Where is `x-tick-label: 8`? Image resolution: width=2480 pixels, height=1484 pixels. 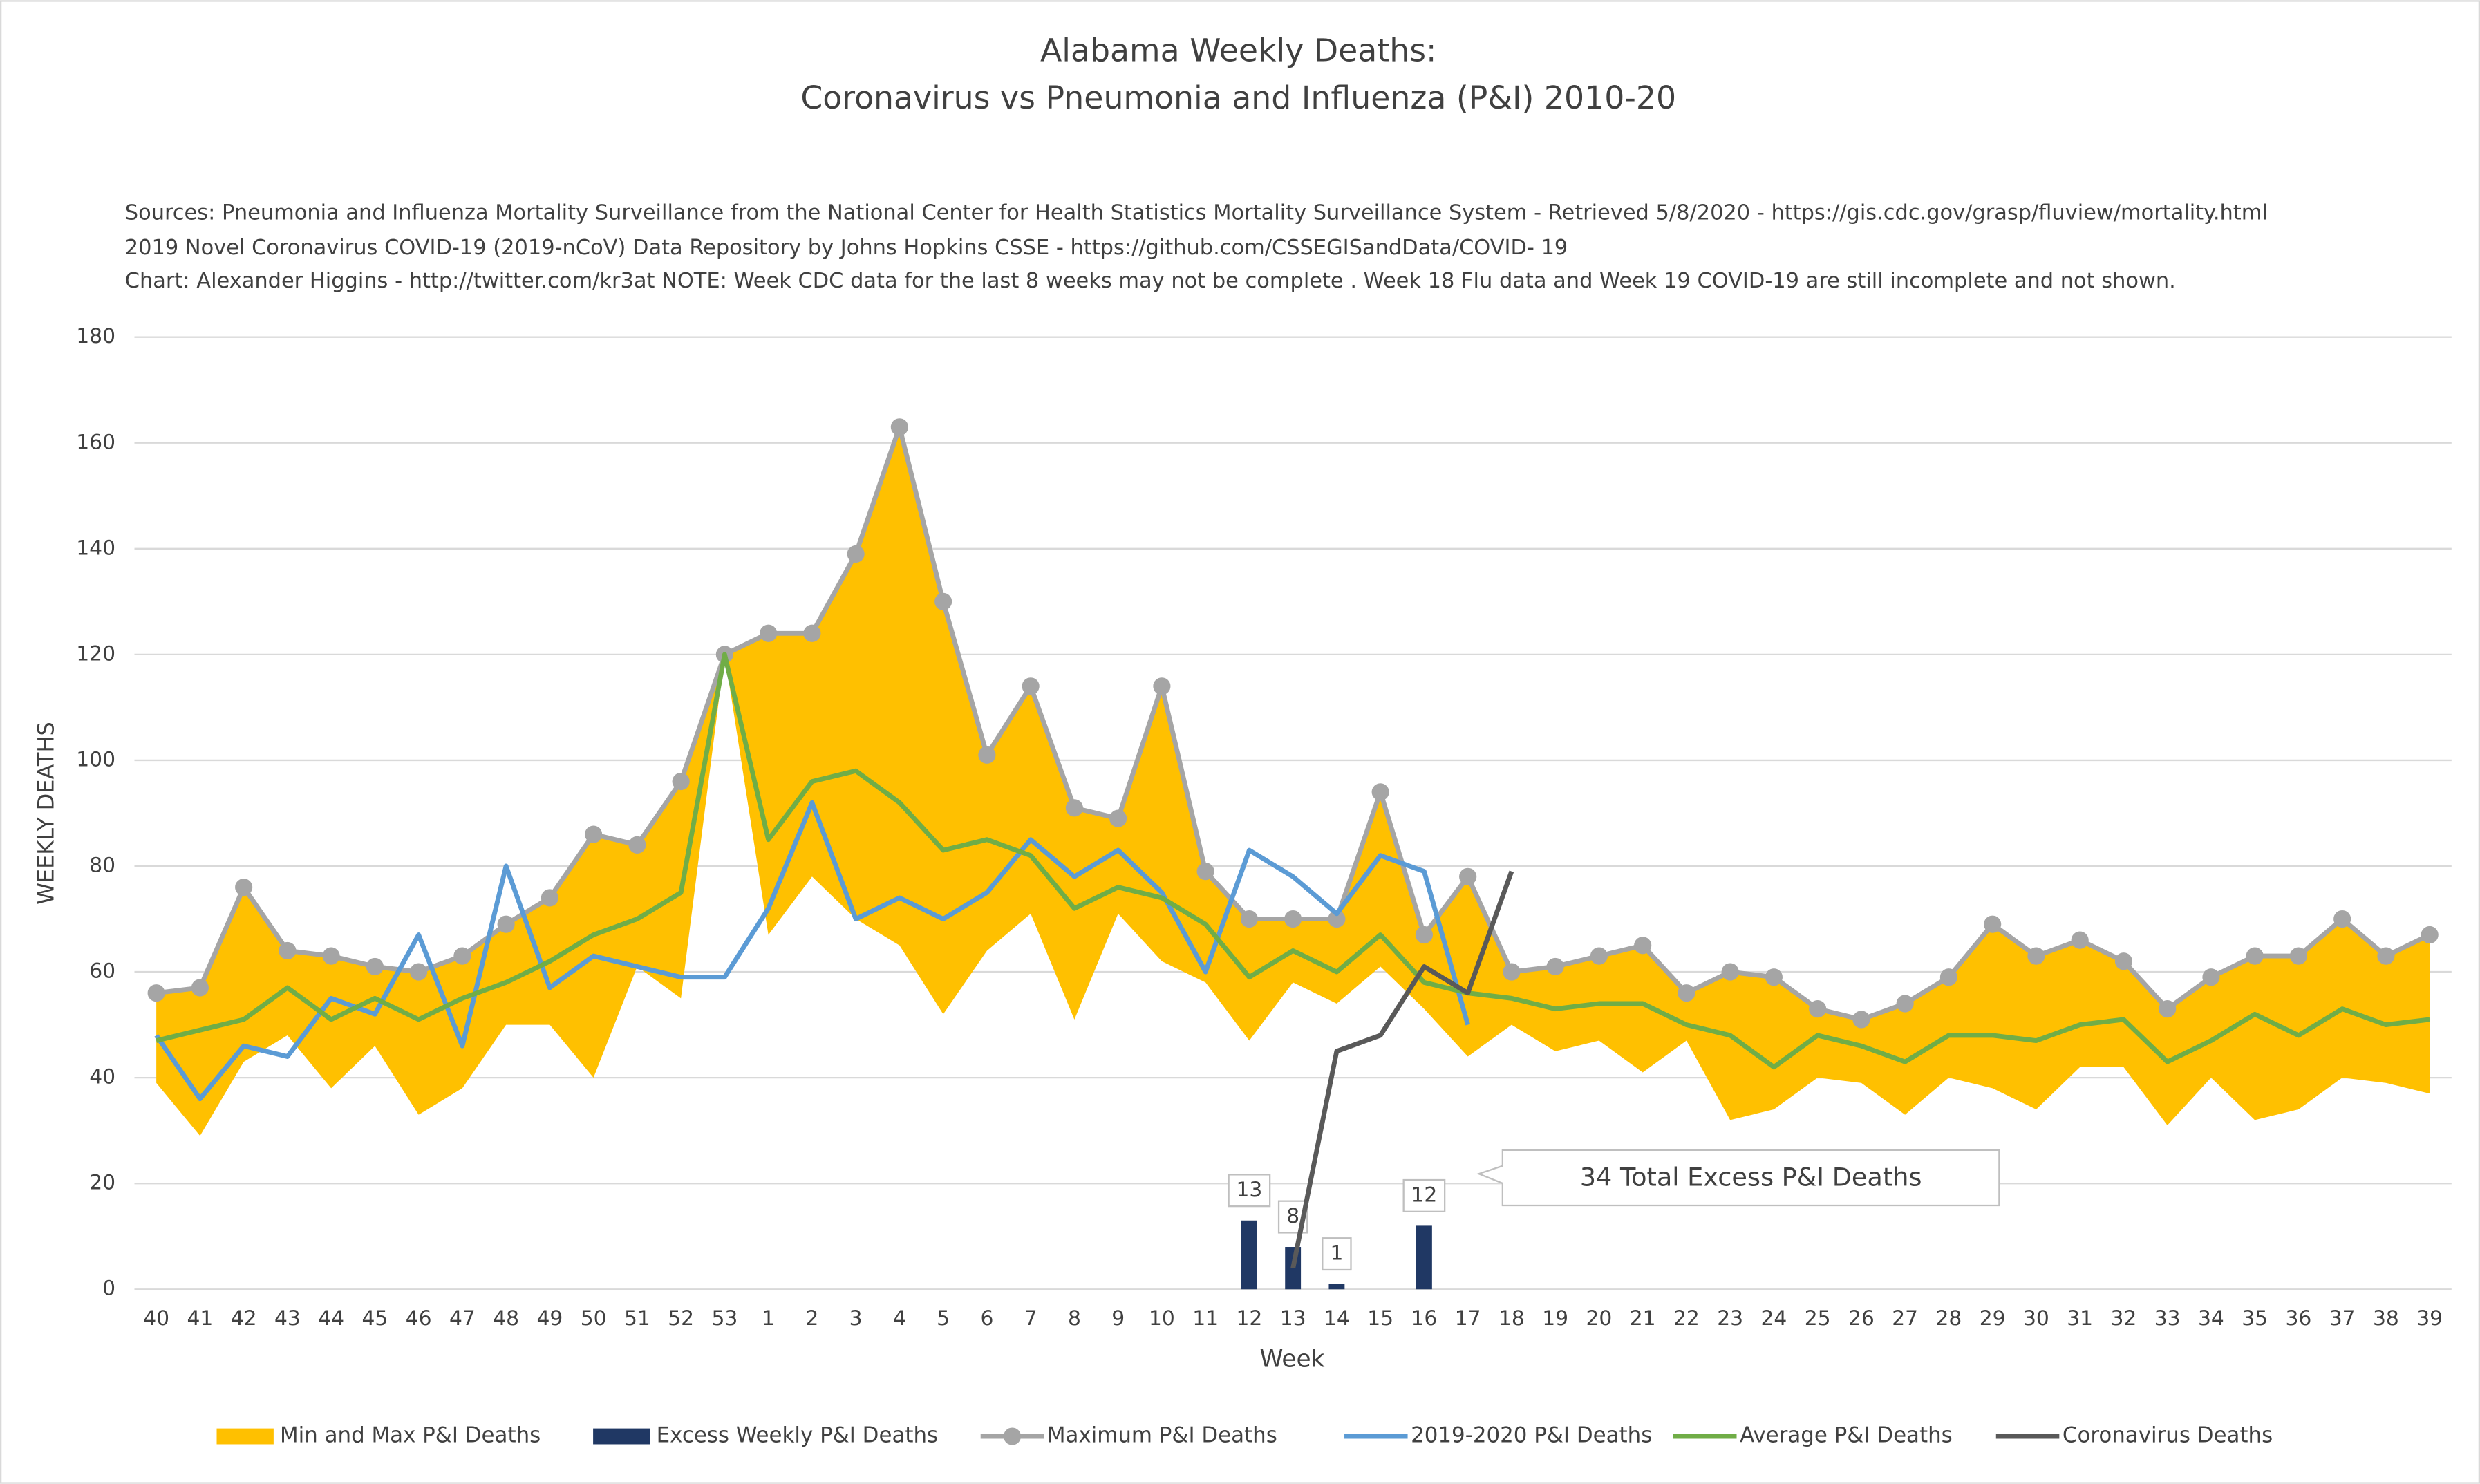 x-tick-label: 8 is located at coordinates (1074, 1318).